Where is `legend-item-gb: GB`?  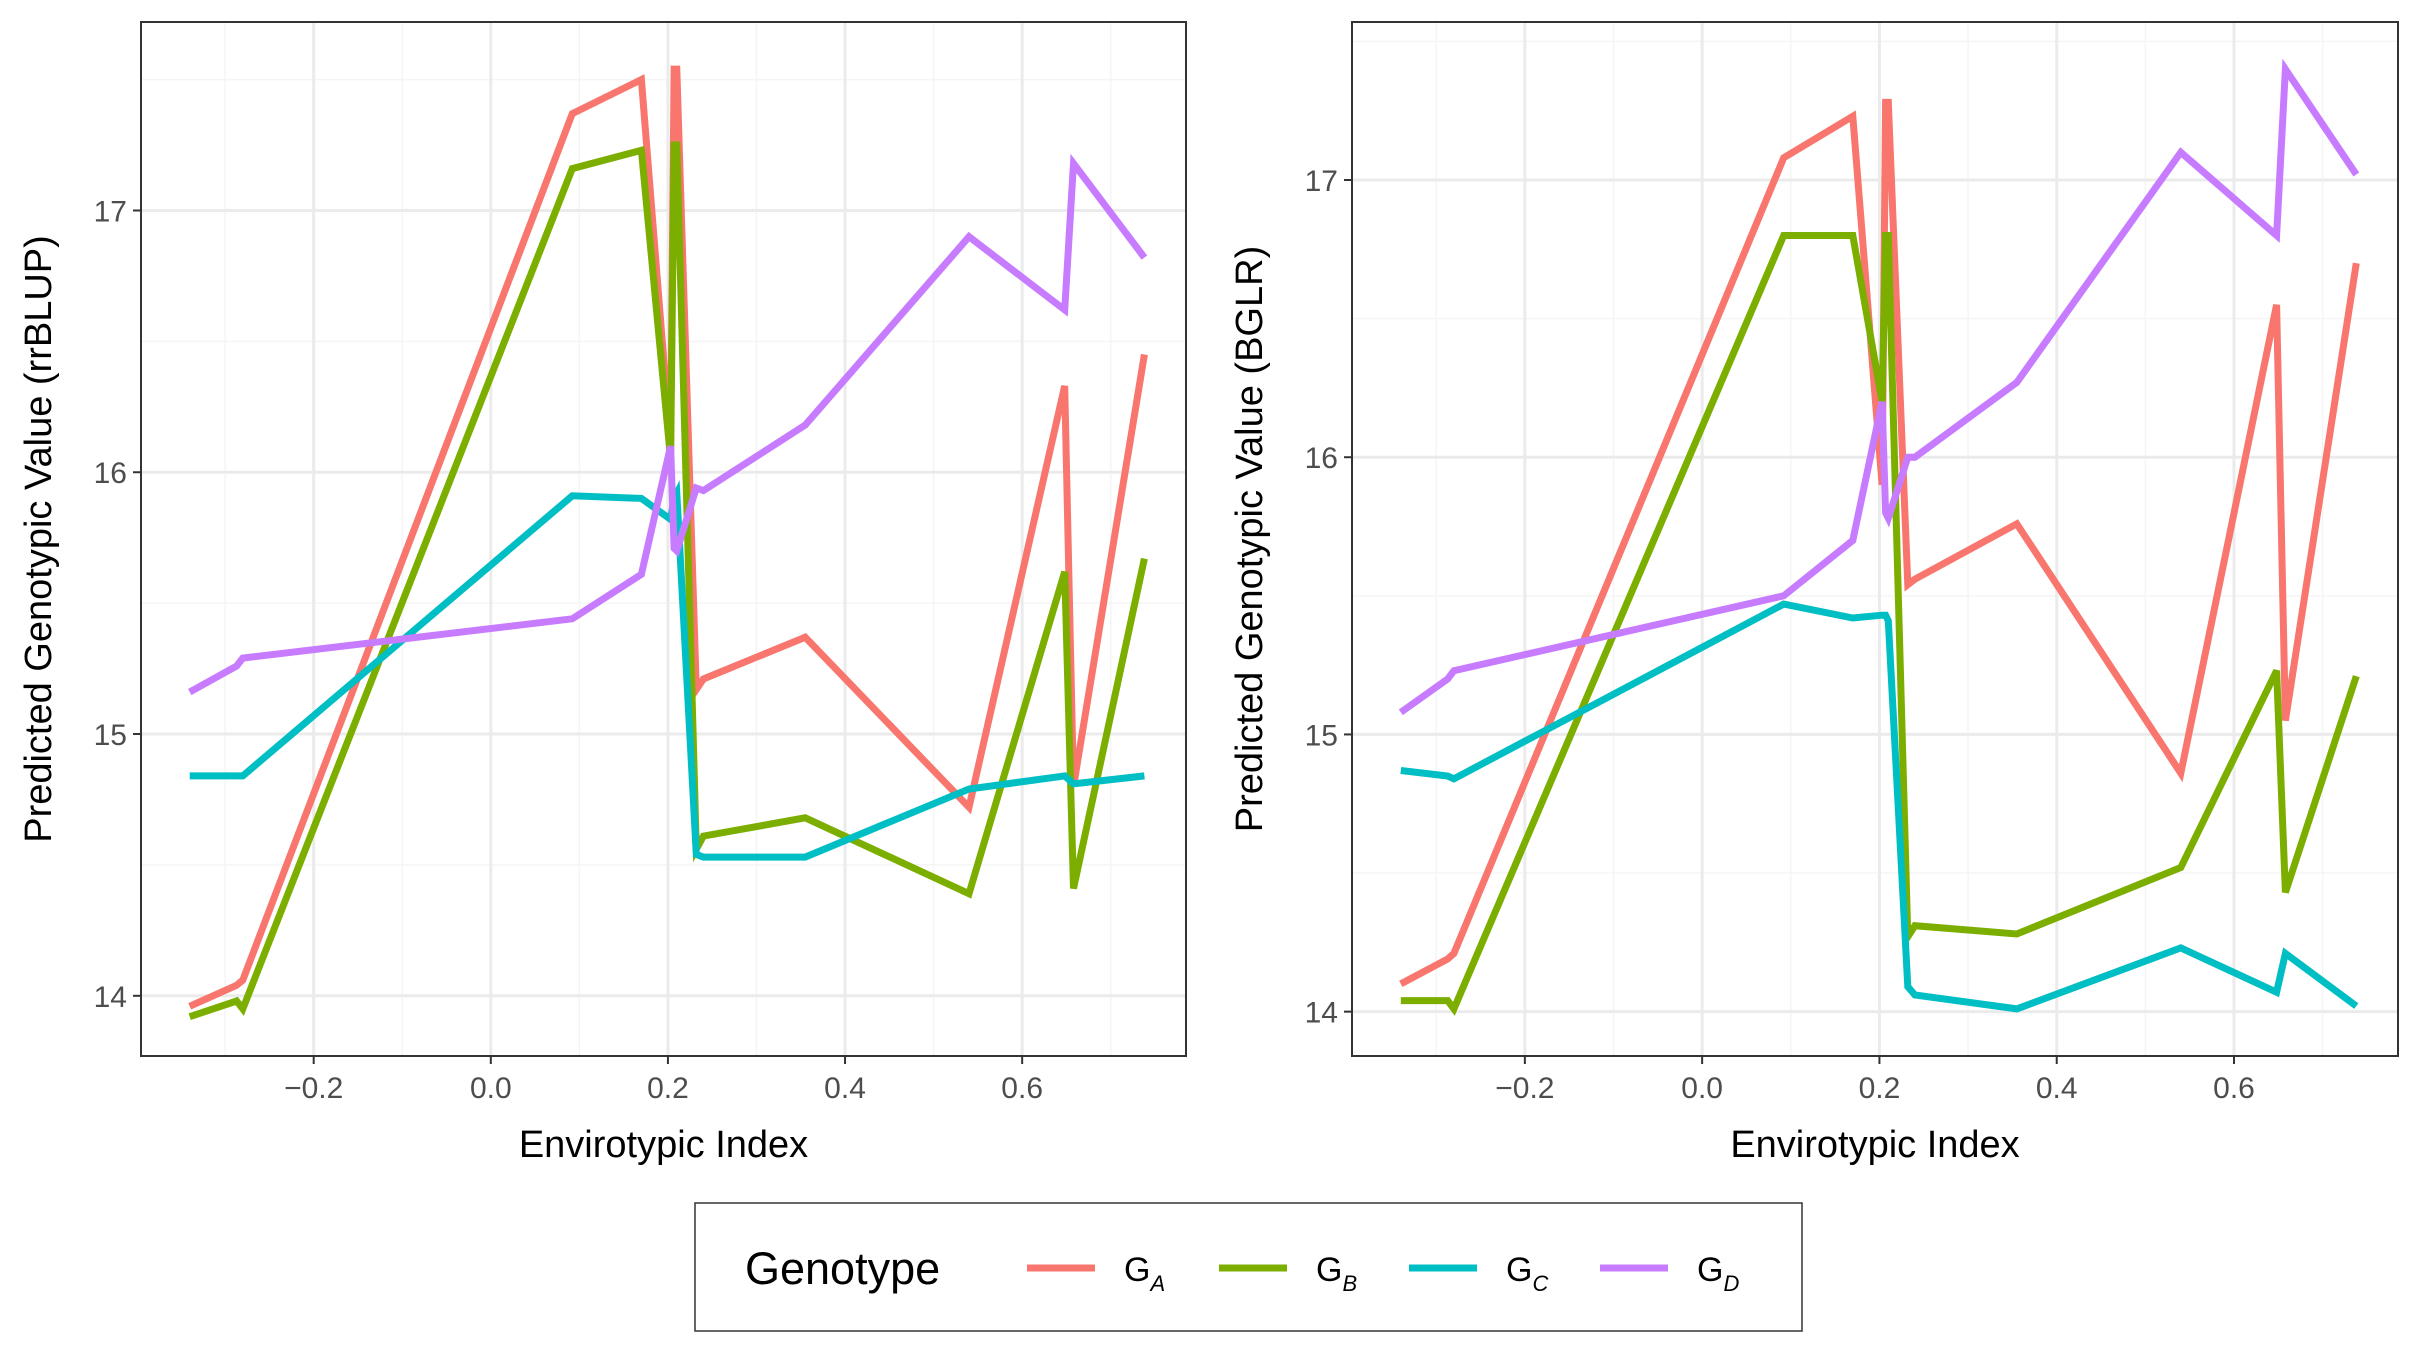 legend-item-gb: GB is located at coordinates (1288, 1273).